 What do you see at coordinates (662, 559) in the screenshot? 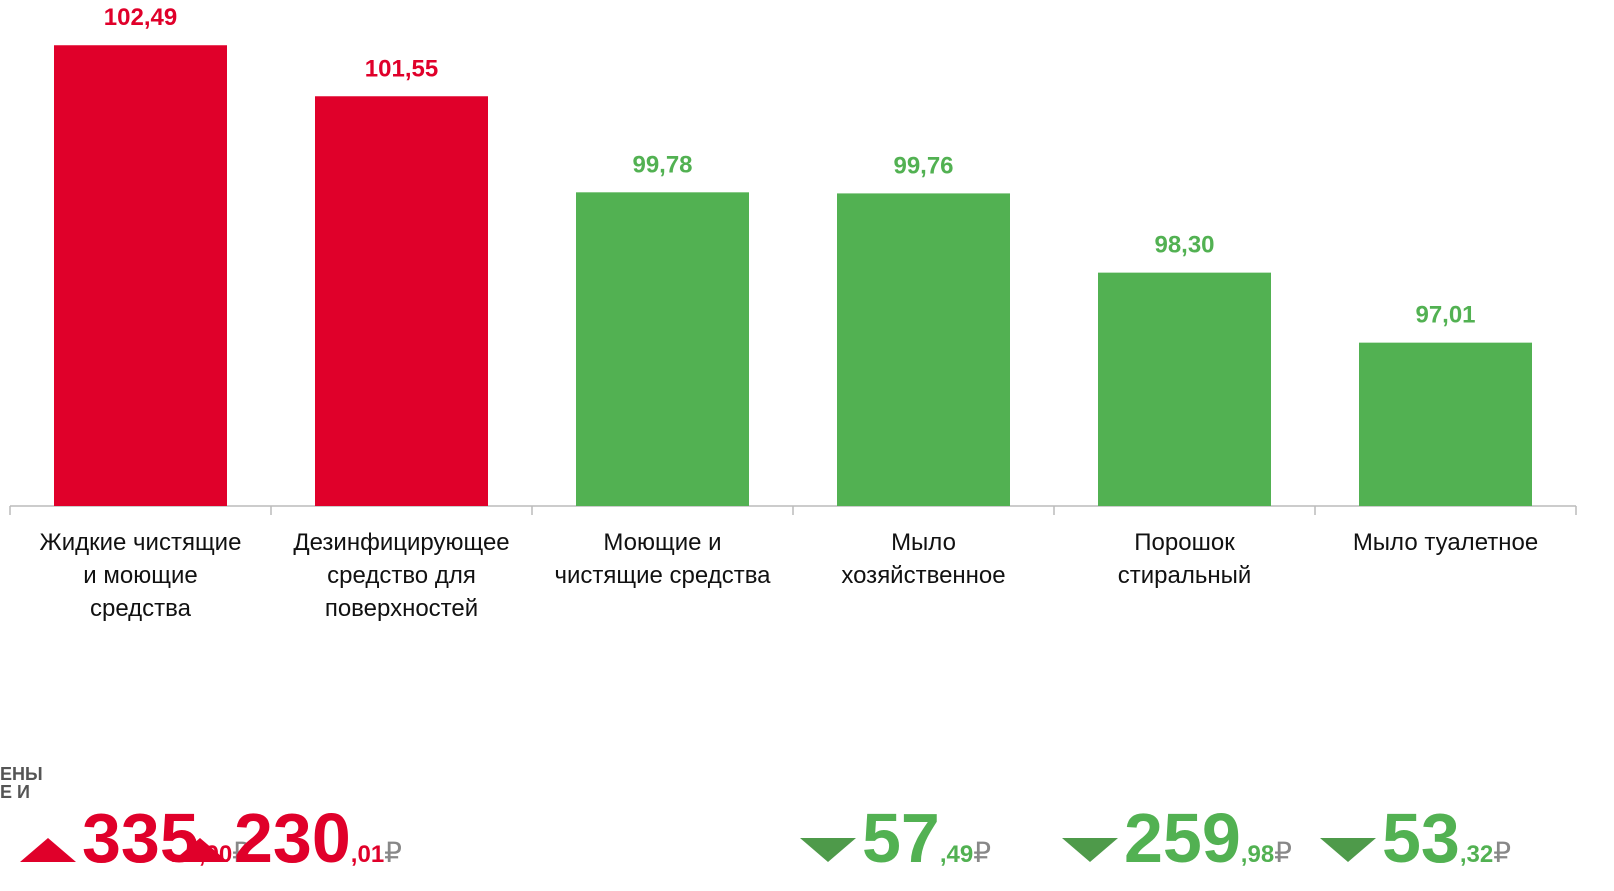
I see `x-tick-label: Моющие и чистящие средства` at bounding box center [662, 559].